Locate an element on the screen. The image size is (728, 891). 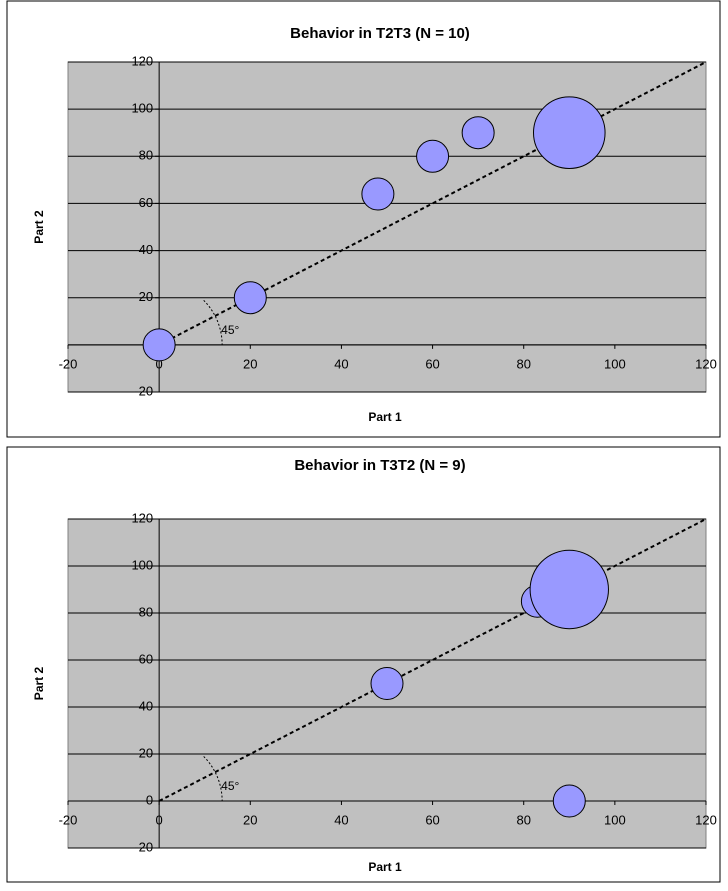
chart-title: Behavior in T3T2 (N = 9) is located at coordinates (379, 465).